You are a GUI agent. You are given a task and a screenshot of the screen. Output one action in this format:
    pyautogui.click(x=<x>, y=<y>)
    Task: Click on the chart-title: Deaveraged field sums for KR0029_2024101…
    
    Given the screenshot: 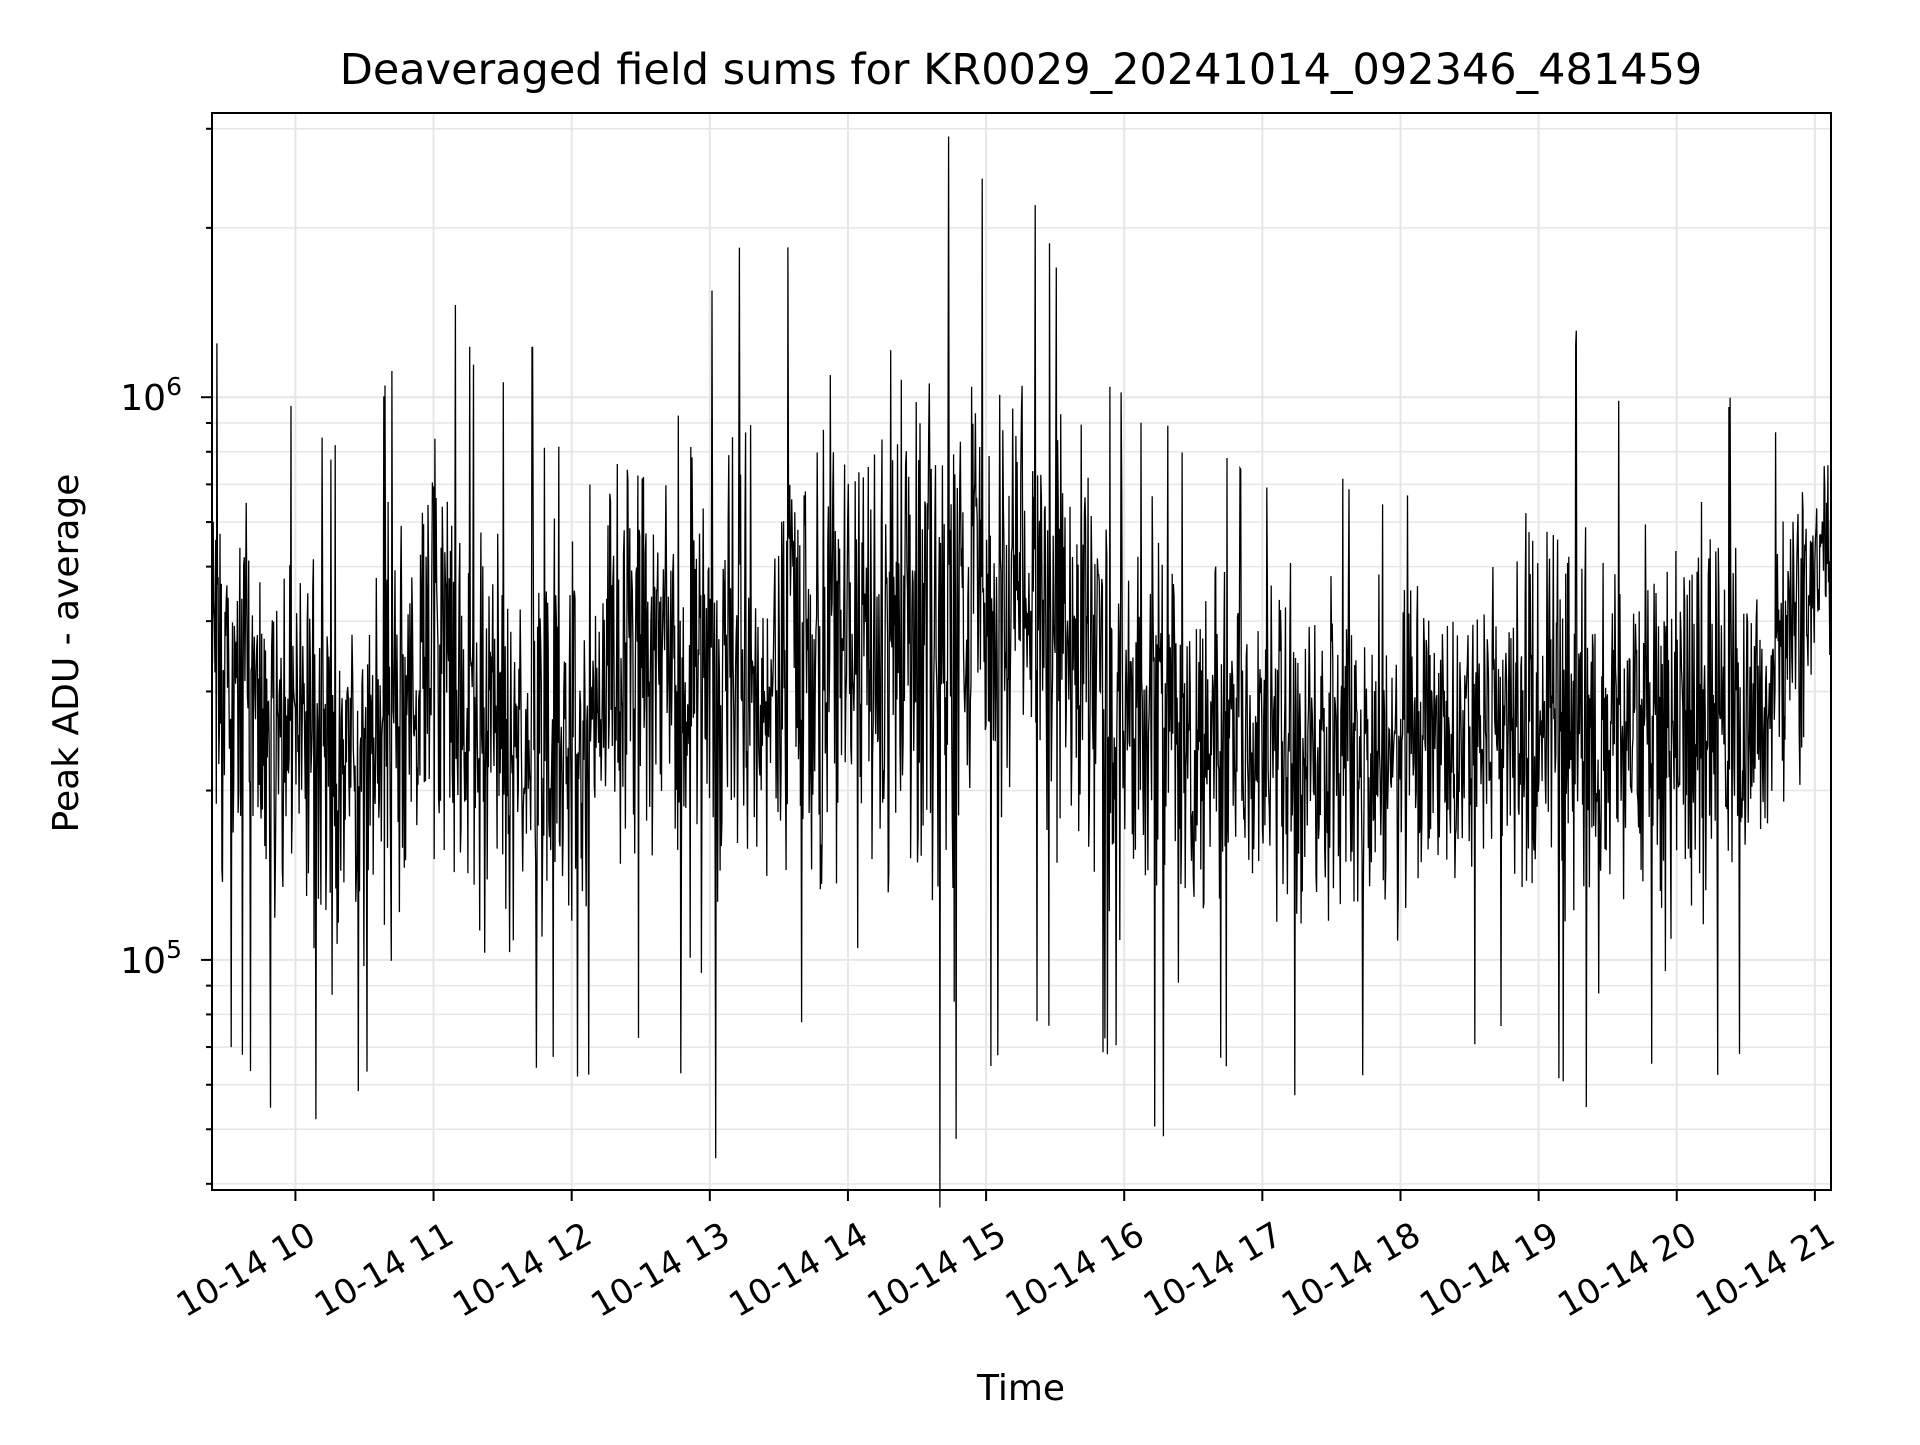 What is the action you would take?
    pyautogui.click(x=1021, y=70)
    